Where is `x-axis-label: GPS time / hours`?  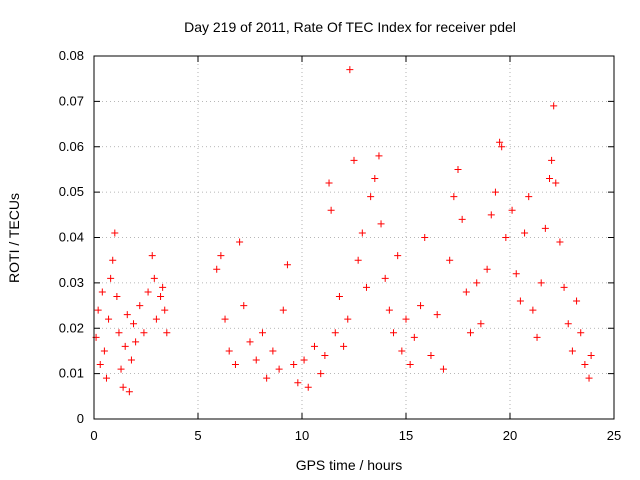 x-axis-label: GPS time / hours is located at coordinates (349, 465).